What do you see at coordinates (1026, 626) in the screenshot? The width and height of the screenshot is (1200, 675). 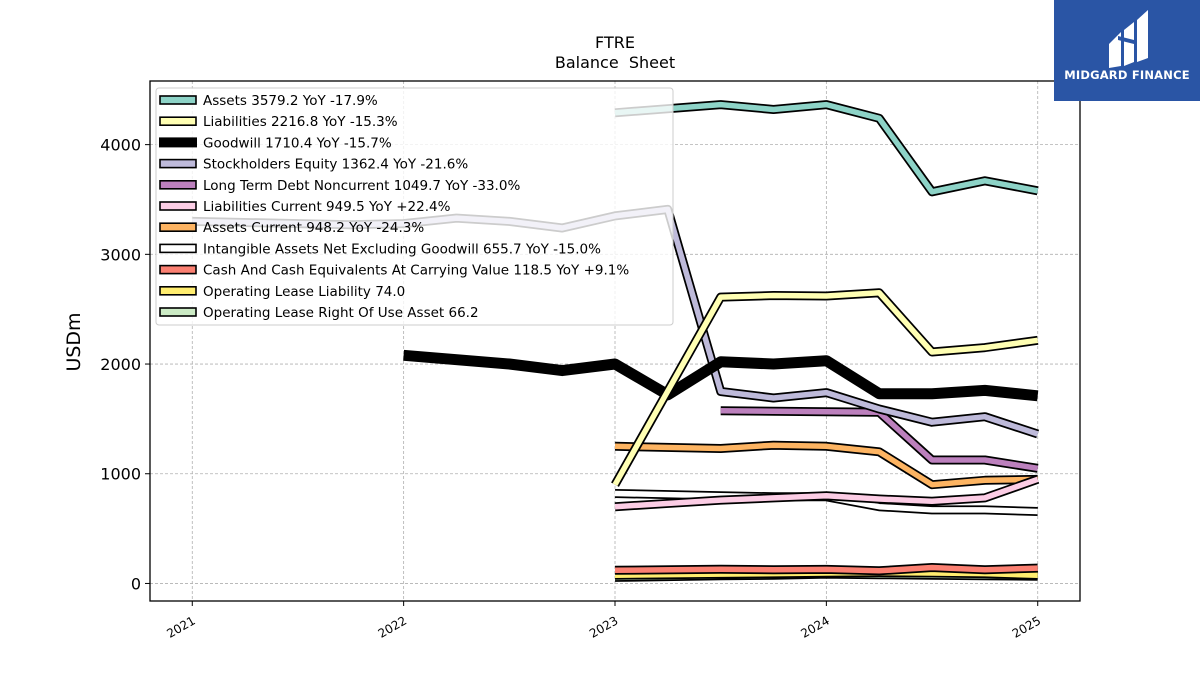 I see `x-tick-label: 2025` at bounding box center [1026, 626].